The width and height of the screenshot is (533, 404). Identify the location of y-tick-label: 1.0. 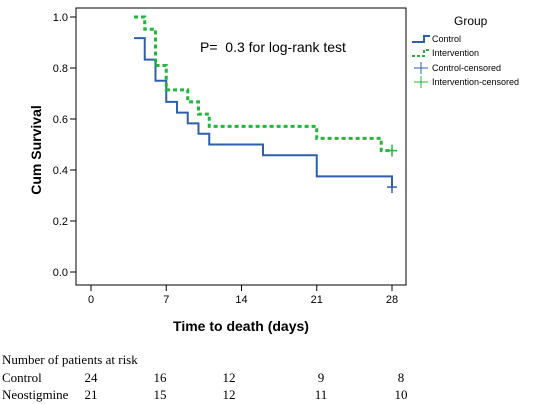
(60, 18).